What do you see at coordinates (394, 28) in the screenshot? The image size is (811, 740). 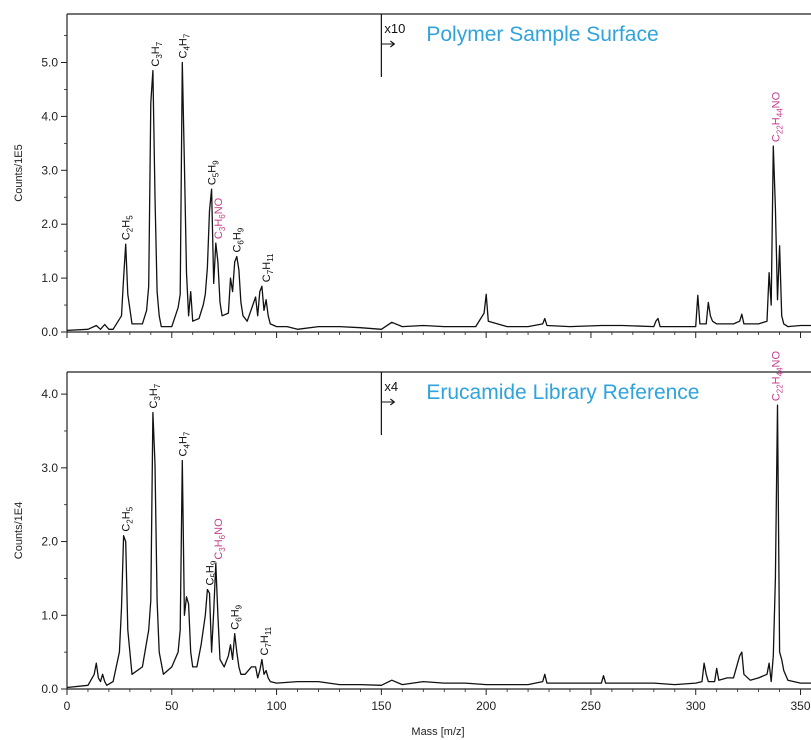 I see `scale-factor-label: x10` at bounding box center [394, 28].